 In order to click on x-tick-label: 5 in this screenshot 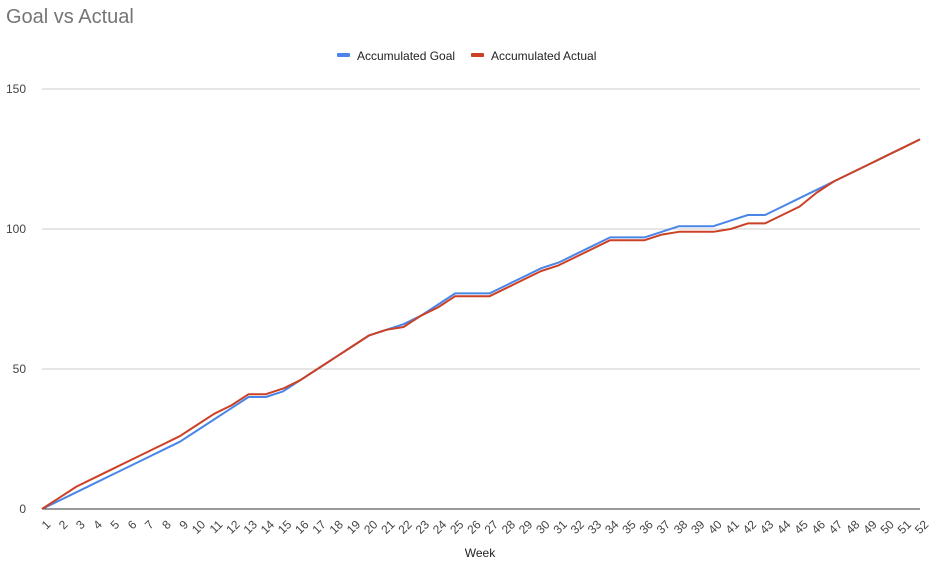, I will do `click(115, 524)`.